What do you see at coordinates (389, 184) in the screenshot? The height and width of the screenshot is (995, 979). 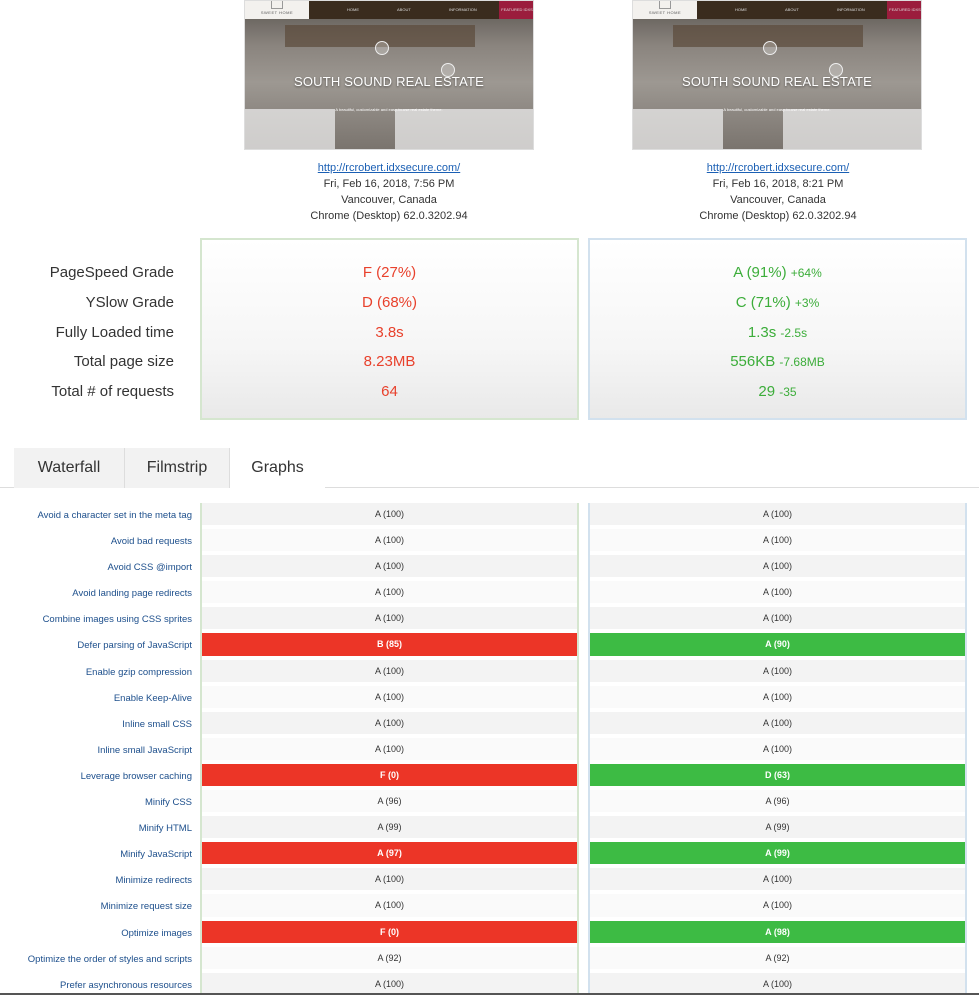 I see `test-datetime: Fri, Feb 16, 2018, 7:56 PM` at bounding box center [389, 184].